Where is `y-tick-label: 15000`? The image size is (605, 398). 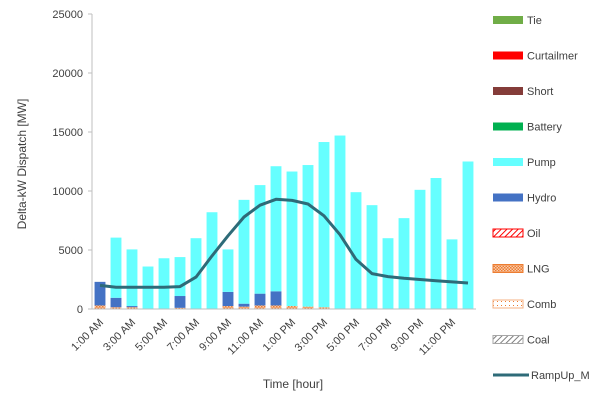 y-tick-label: 15000 is located at coordinates (67, 133).